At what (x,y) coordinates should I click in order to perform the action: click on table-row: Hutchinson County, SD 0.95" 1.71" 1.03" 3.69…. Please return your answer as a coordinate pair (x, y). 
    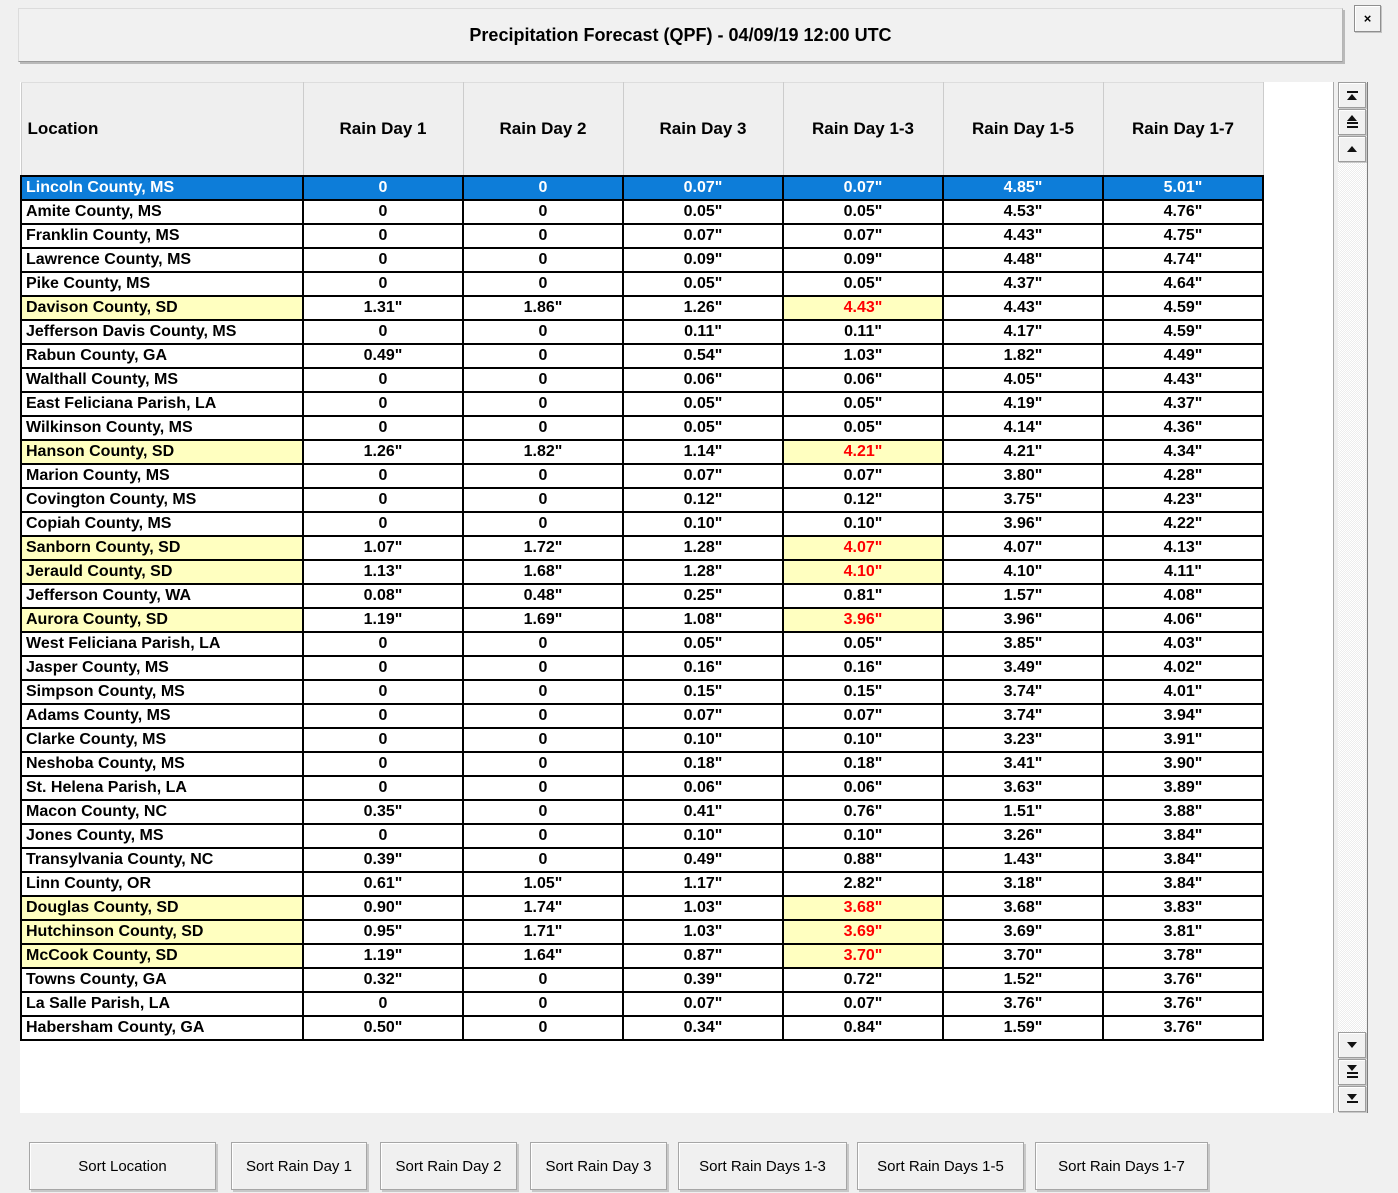
    Looking at the image, I should click on (642, 932).